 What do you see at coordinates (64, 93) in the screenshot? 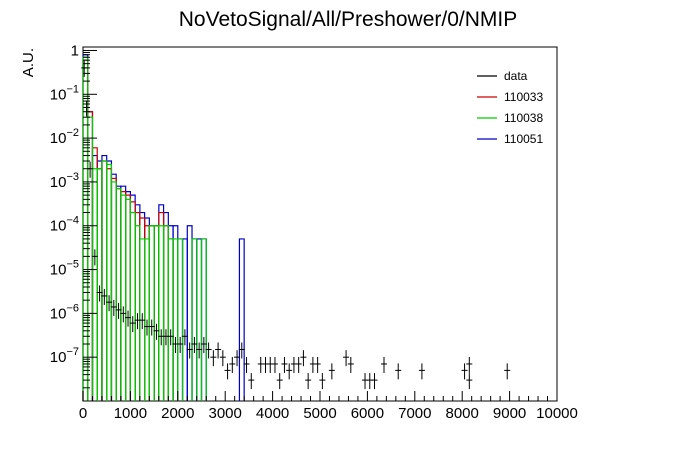
I see `y-tick-label: 10⁻¹` at bounding box center [64, 93].